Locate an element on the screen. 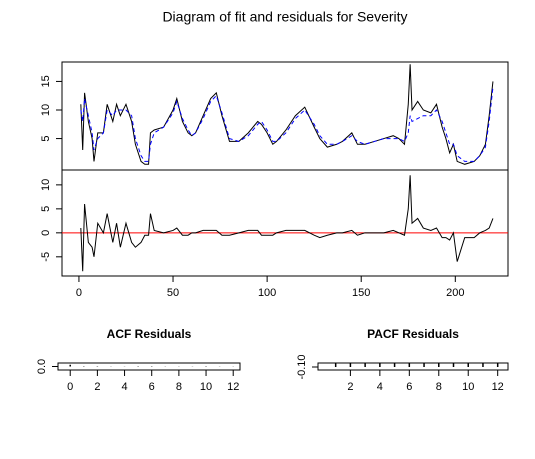 The width and height of the screenshot is (535, 459). x-tick-label: 100 is located at coordinates (267, 293).